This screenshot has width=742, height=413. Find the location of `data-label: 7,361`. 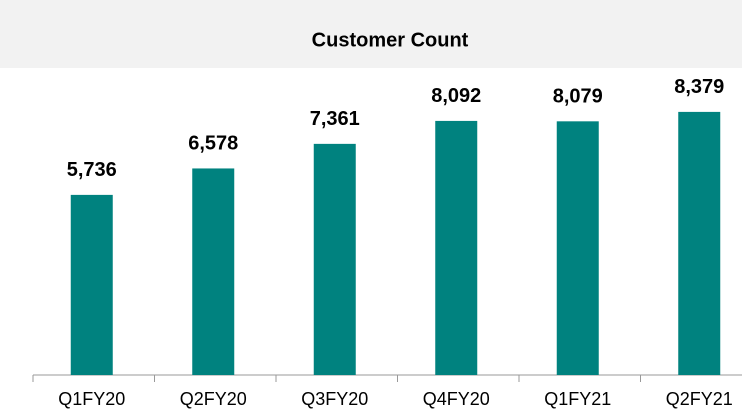

data-label: 7,361 is located at coordinates (335, 119).